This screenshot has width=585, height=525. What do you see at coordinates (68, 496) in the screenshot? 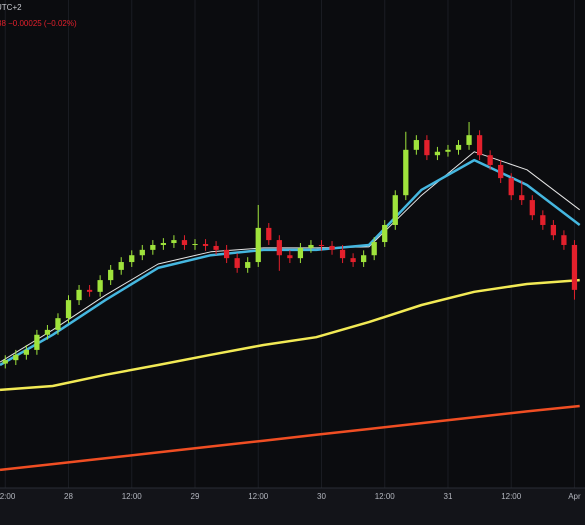
I see `x-tick-label: 28` at bounding box center [68, 496].